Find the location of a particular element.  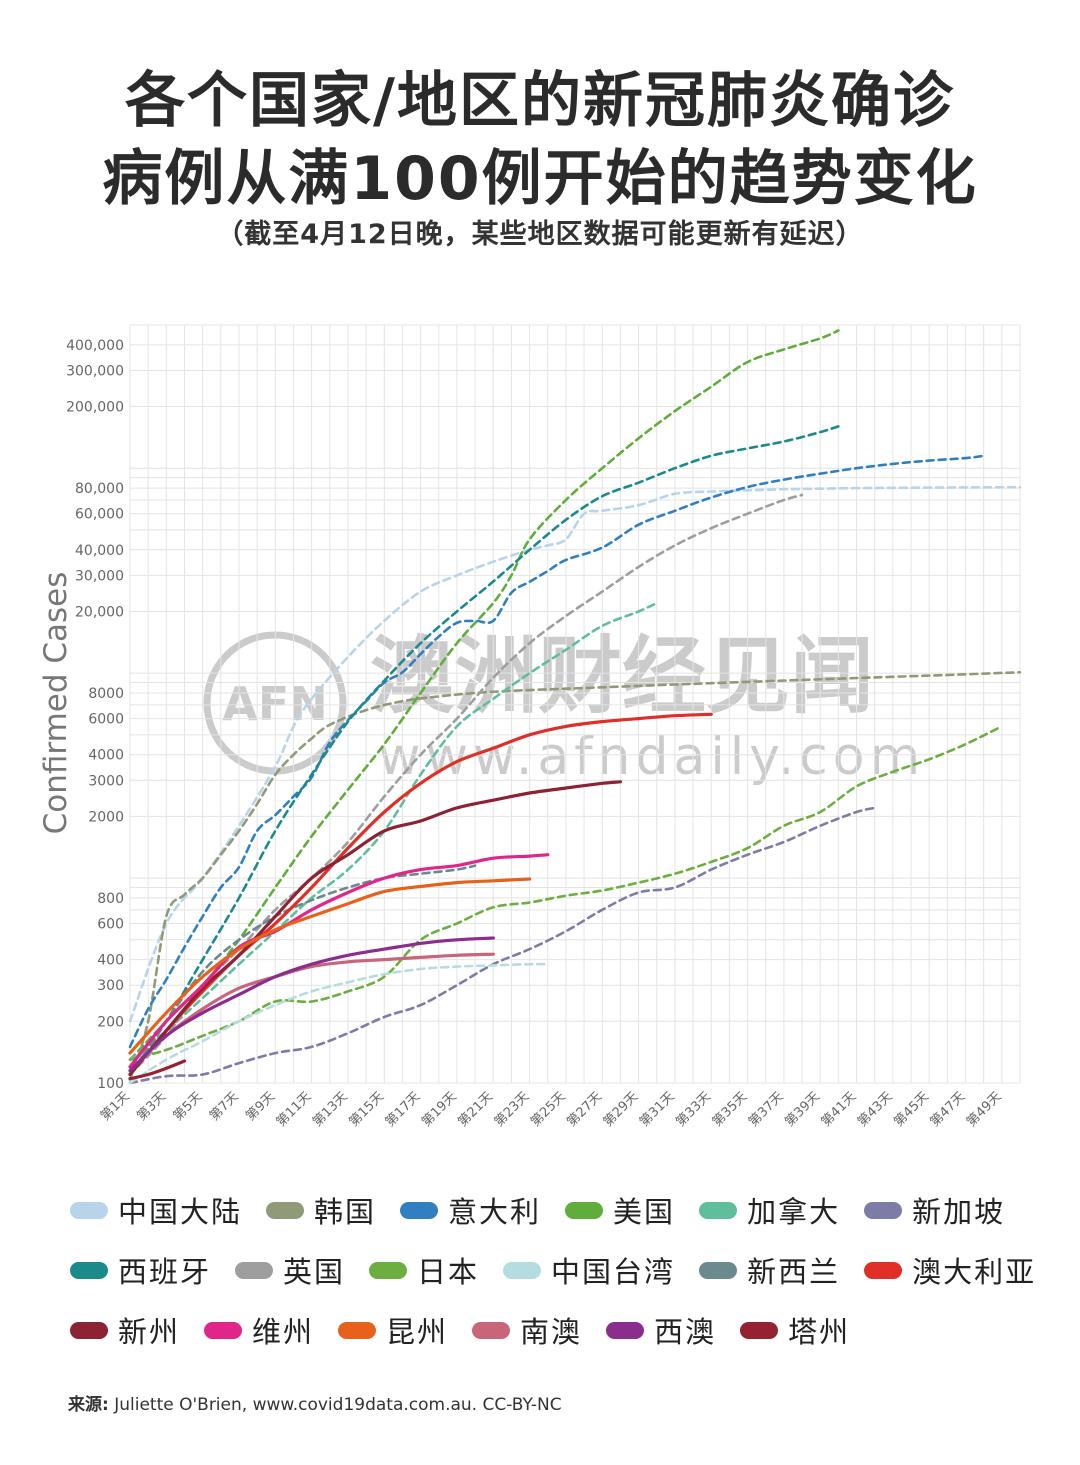

legend-item: 西澳 is located at coordinates (661, 1330).